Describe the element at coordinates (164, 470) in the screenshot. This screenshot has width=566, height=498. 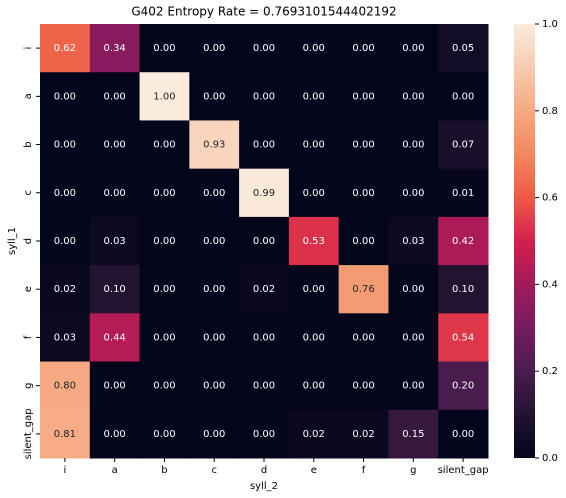
I see `x-tick-label: b` at that location.